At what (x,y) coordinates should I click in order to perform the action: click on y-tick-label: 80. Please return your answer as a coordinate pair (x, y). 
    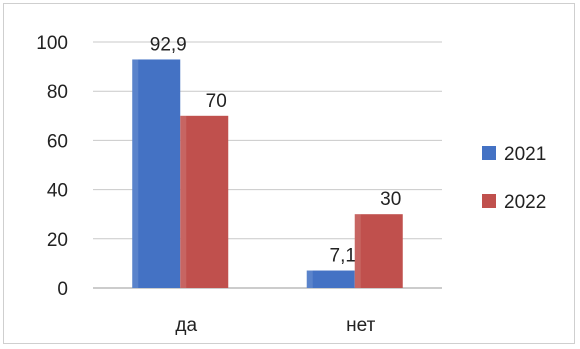
    Looking at the image, I should click on (57, 92).